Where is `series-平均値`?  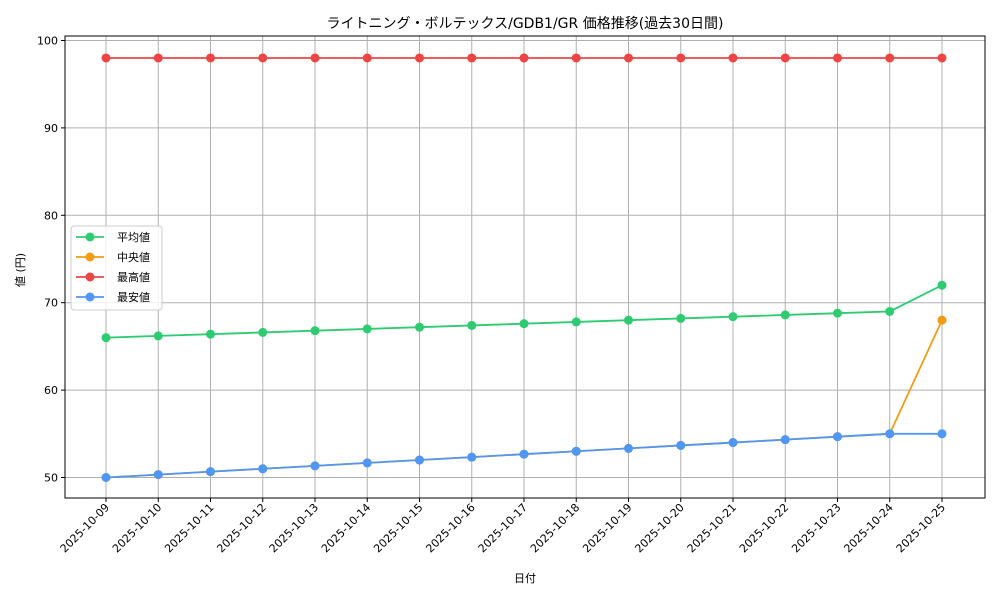
series-平均値 is located at coordinates (524, 311).